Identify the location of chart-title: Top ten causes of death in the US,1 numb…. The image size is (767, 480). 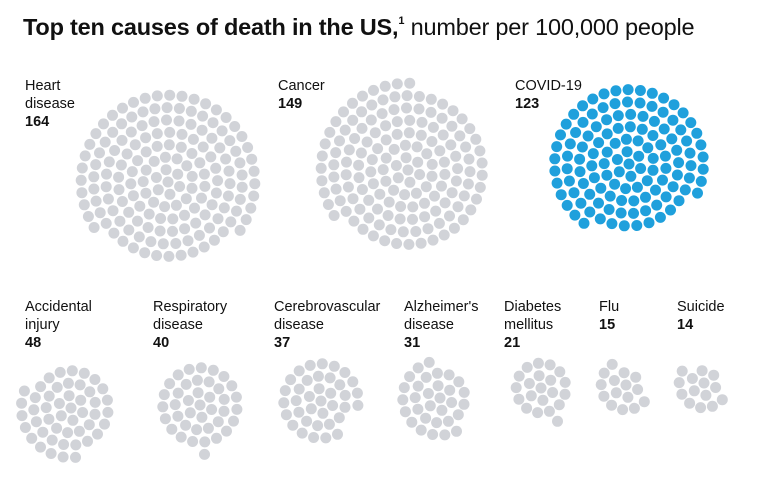
(359, 27).